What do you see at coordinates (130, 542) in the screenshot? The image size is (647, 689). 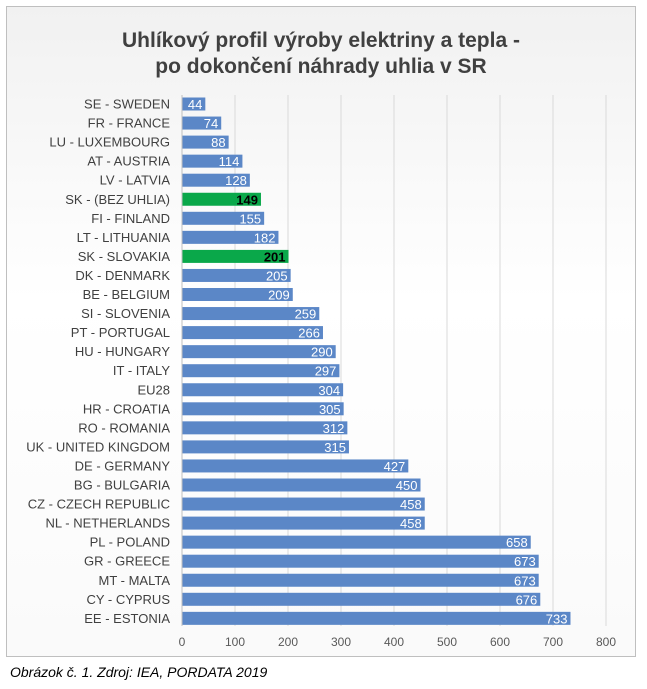 I see `category-label: PL - POLAND` at bounding box center [130, 542].